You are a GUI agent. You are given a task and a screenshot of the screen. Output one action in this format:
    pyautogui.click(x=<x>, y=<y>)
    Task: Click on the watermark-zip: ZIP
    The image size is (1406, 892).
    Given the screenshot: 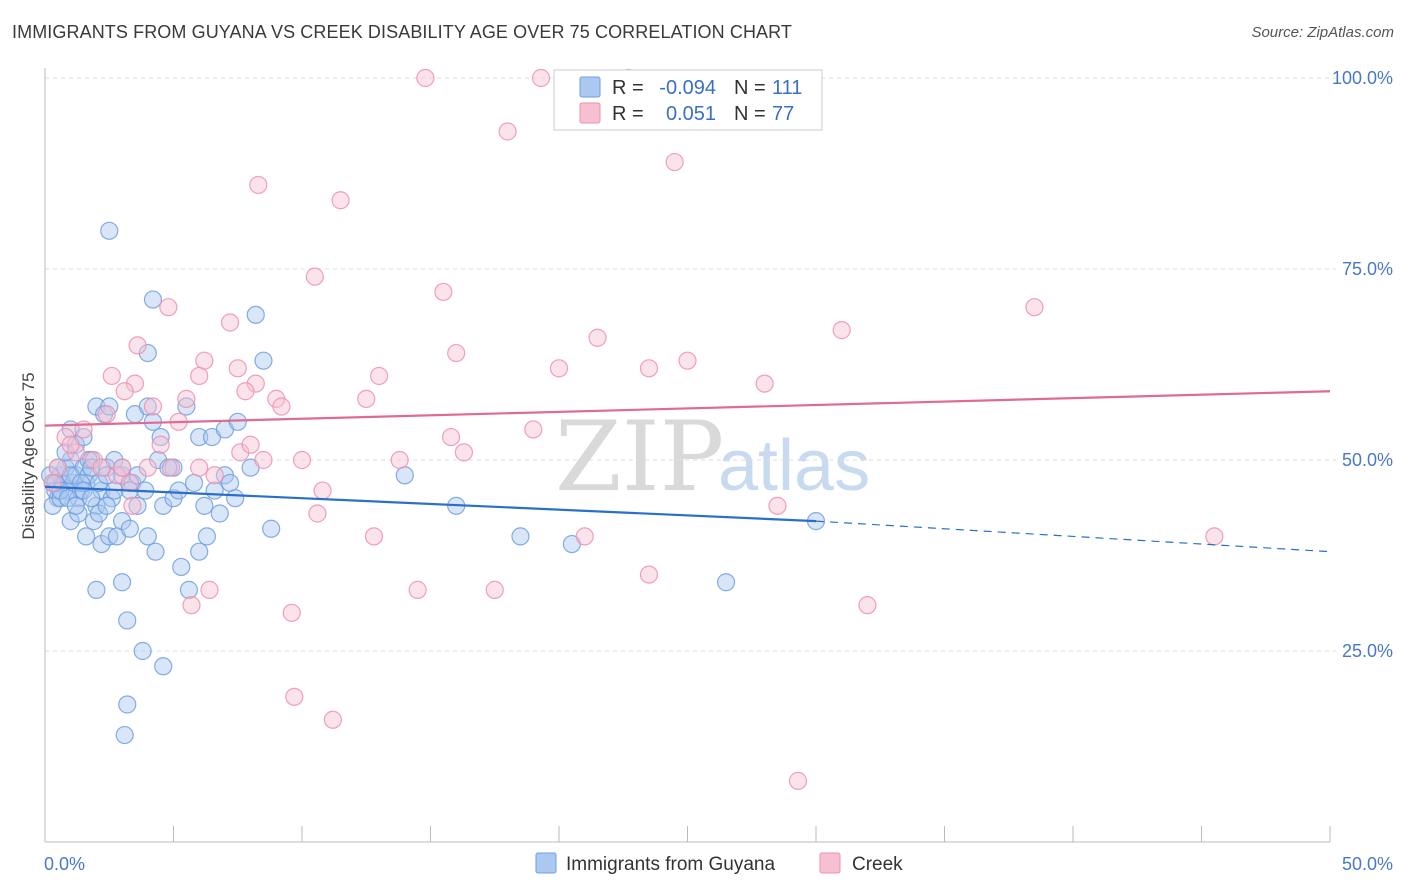 What is the action you would take?
    pyautogui.click(x=639, y=457)
    